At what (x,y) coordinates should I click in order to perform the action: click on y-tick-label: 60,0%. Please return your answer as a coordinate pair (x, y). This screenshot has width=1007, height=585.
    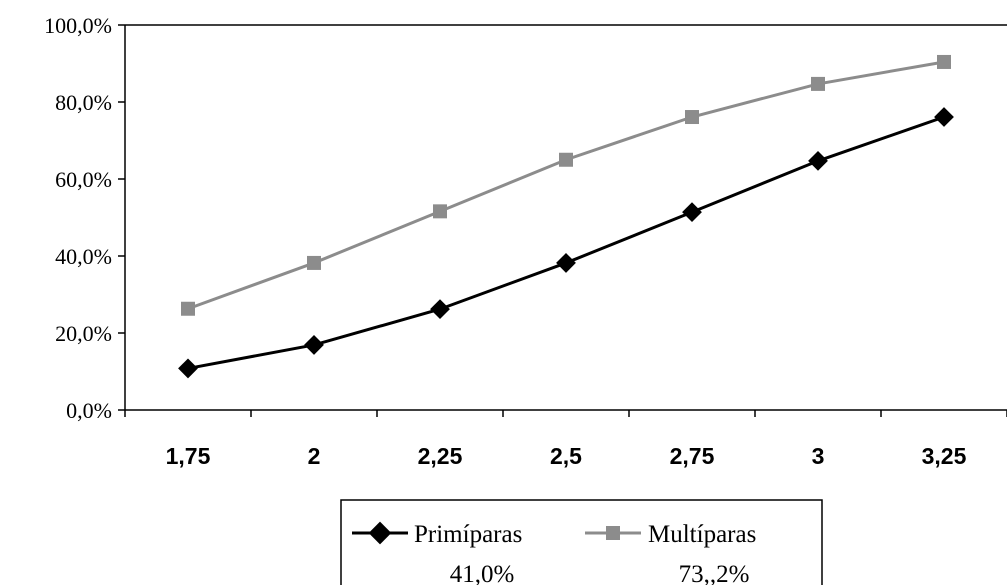
    Looking at the image, I should click on (83, 179).